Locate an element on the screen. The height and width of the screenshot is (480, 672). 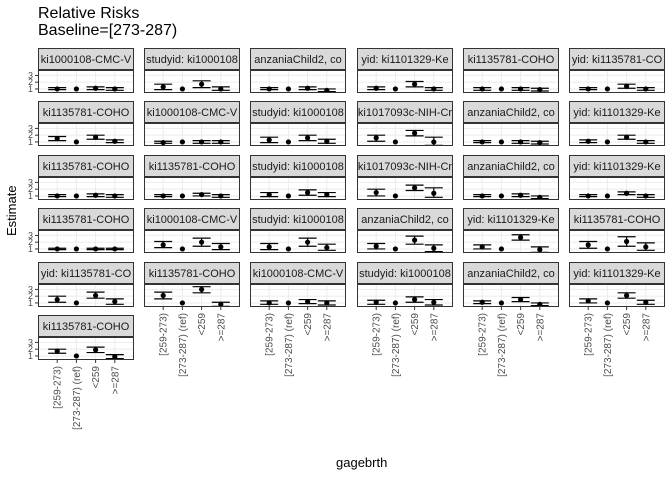
facet-panel: yid: ki1101329-Ke is located at coordinates (511, 230).